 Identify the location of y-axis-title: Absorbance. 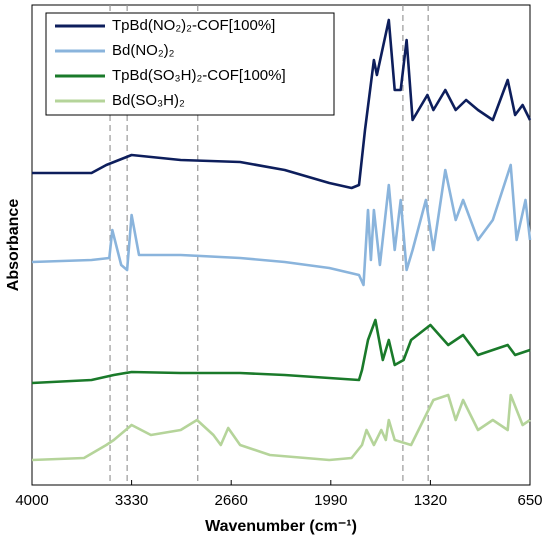
(13, 245).